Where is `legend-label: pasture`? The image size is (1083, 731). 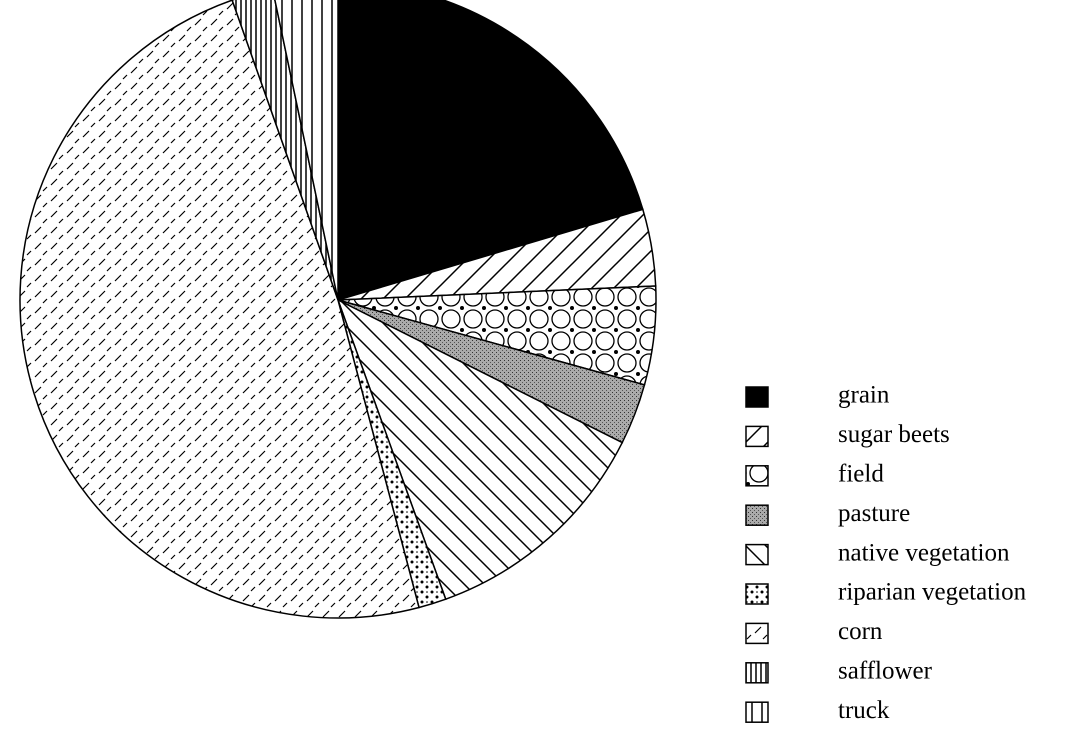 legend-label: pasture is located at coordinates (874, 513).